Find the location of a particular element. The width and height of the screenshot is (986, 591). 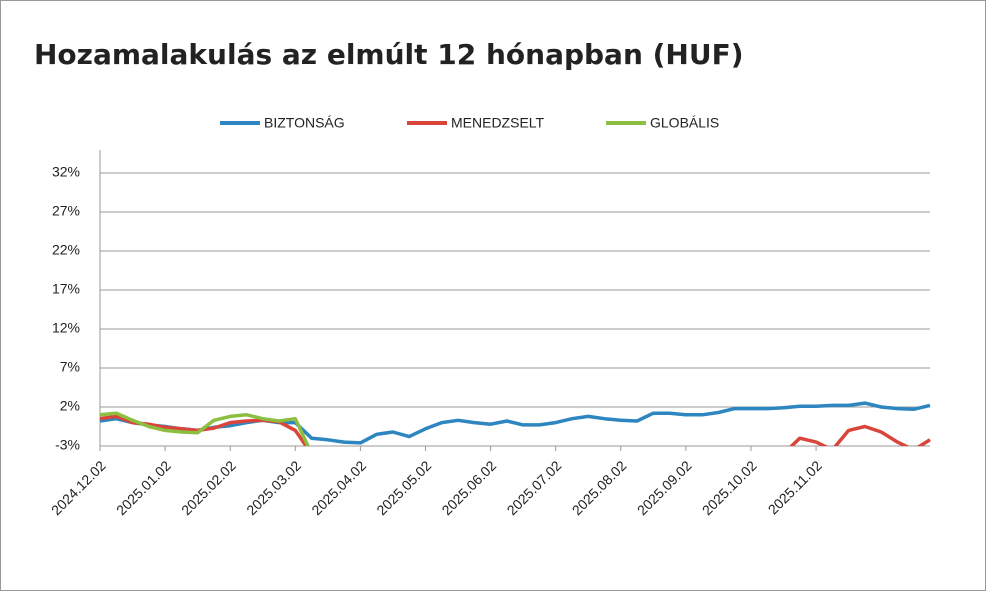

y-tick-label: -3% is located at coordinates (67, 445).